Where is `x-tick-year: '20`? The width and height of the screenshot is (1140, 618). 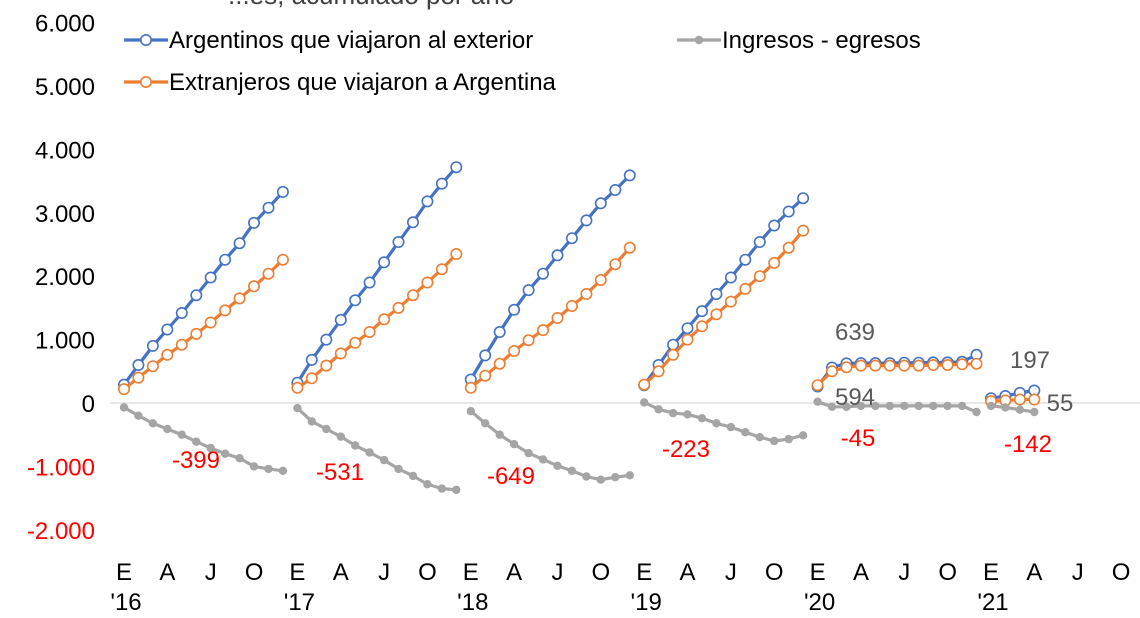 x-tick-year: '20 is located at coordinates (819, 602).